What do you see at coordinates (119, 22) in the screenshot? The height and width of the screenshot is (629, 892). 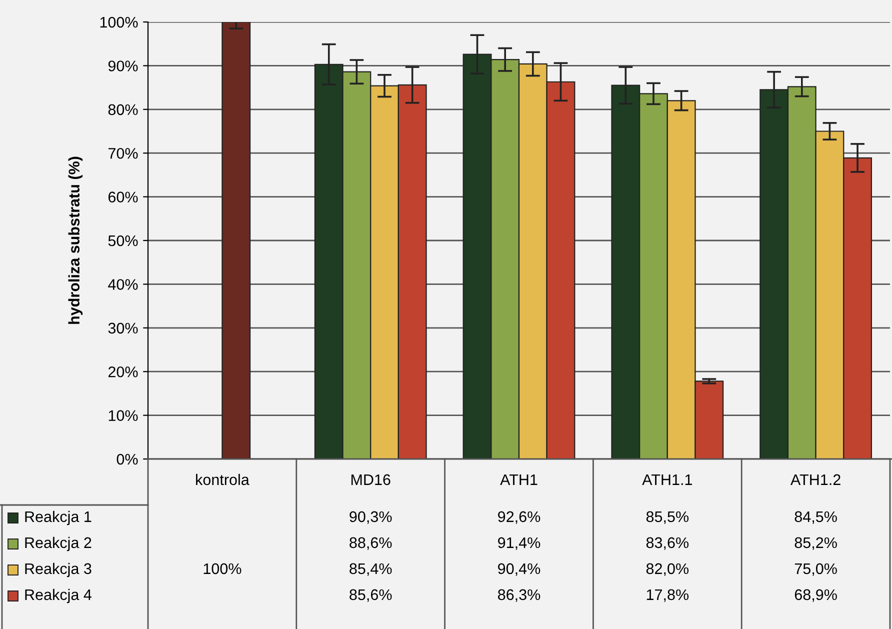 I see `y-tick-label: 100%` at bounding box center [119, 22].